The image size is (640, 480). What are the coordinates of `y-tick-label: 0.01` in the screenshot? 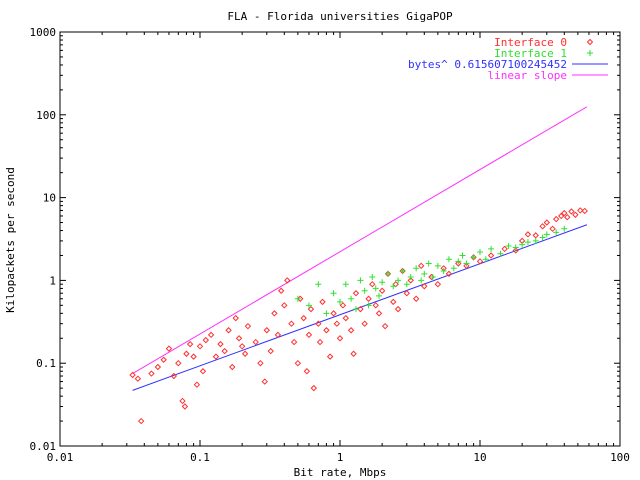 It's located at (43, 446).